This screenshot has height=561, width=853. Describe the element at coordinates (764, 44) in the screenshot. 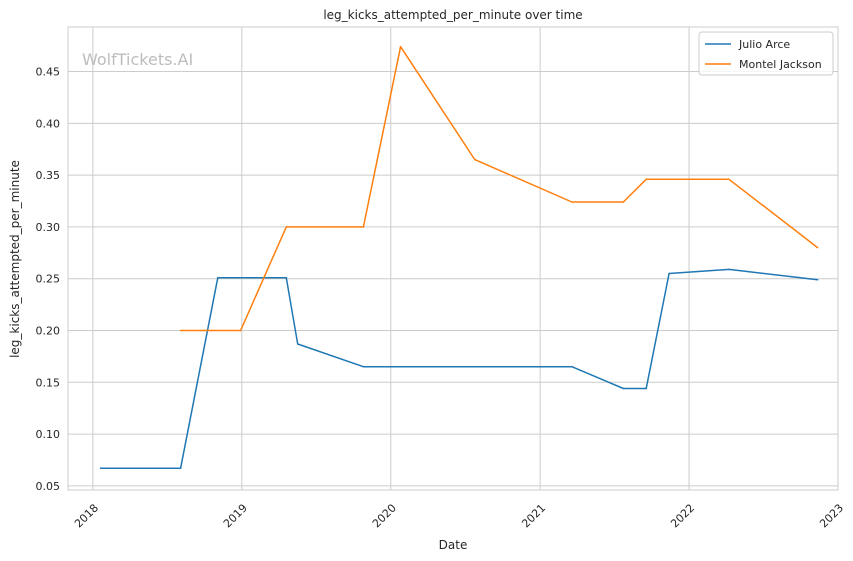

I see `legend-label-julio-arce: Julio Arce` at that location.